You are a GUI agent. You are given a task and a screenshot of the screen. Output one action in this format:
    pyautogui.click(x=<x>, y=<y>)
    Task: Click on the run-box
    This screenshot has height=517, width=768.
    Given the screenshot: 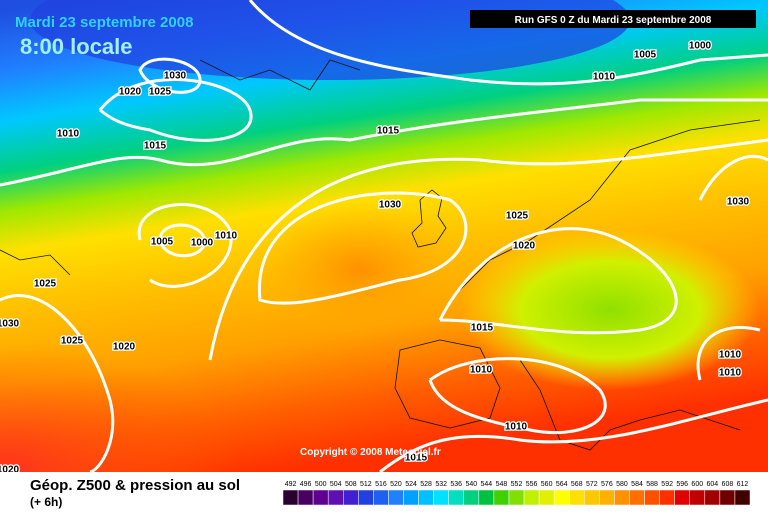 What is the action you would take?
    pyautogui.click(x=613, y=19)
    